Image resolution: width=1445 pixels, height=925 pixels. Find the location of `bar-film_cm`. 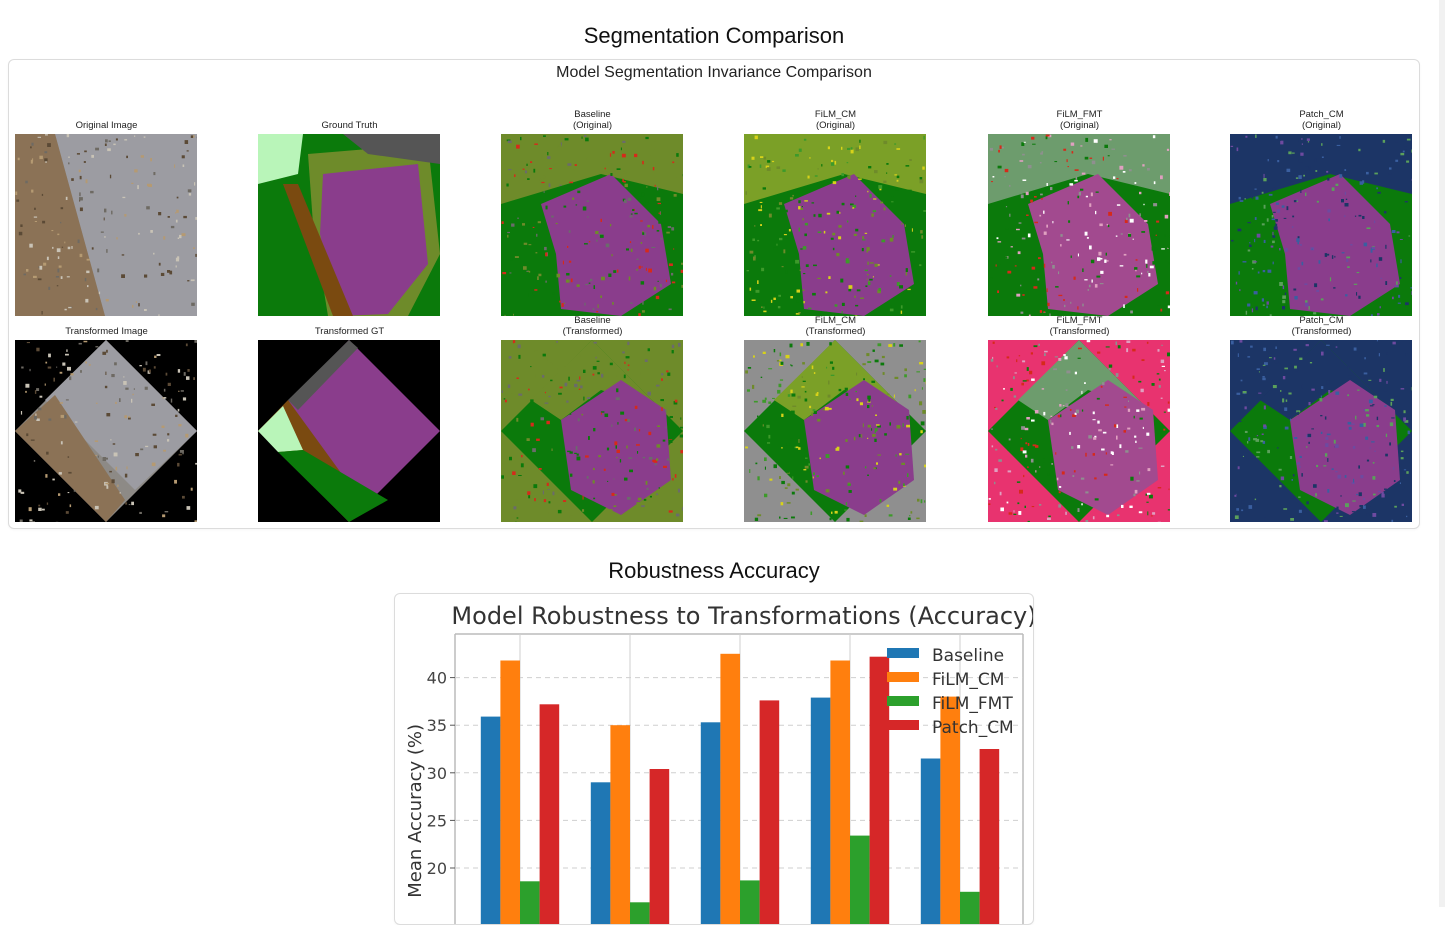

bar-film_cm is located at coordinates (620, 824).